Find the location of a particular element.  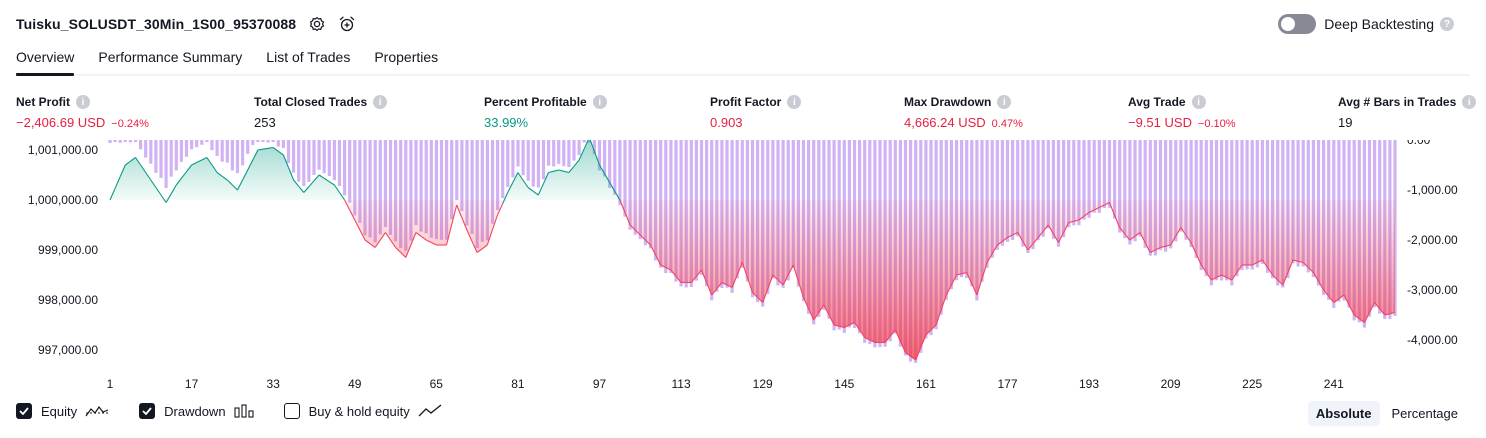

mode-percentage-button: Percentage is located at coordinates (1425, 413).